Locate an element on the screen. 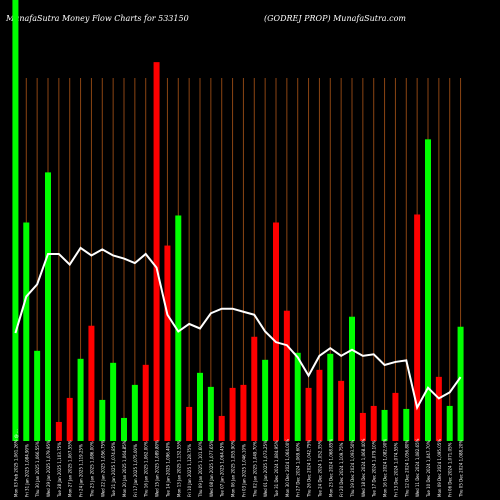  x-tick-label: Tue 24 Dec 2024 1,052.35% is located at coordinates (319, 469).